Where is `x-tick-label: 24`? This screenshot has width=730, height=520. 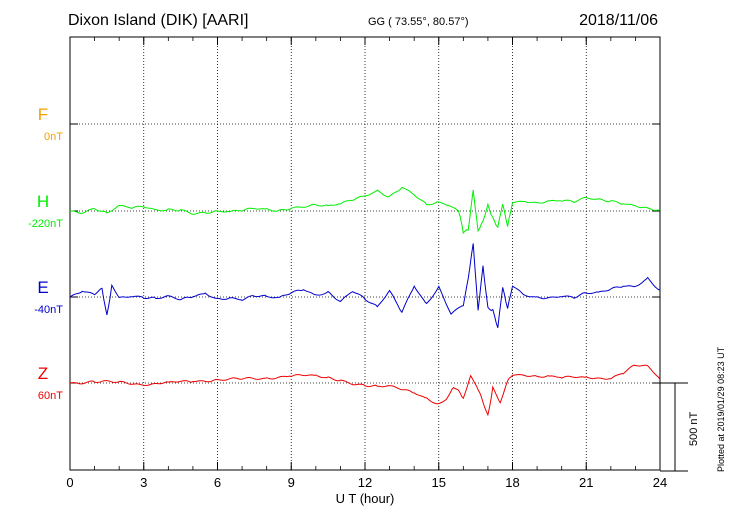
x-tick-label: 24 is located at coordinates (660, 482).